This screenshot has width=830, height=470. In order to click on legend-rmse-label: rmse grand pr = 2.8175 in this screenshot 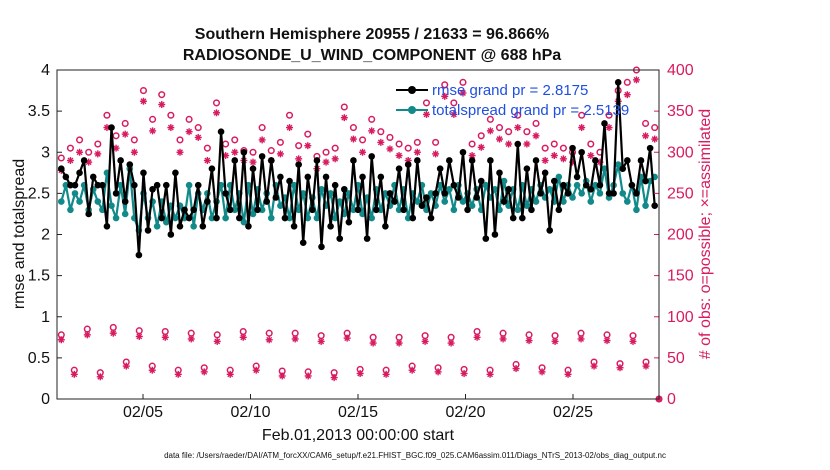, I will do `click(510, 90)`.